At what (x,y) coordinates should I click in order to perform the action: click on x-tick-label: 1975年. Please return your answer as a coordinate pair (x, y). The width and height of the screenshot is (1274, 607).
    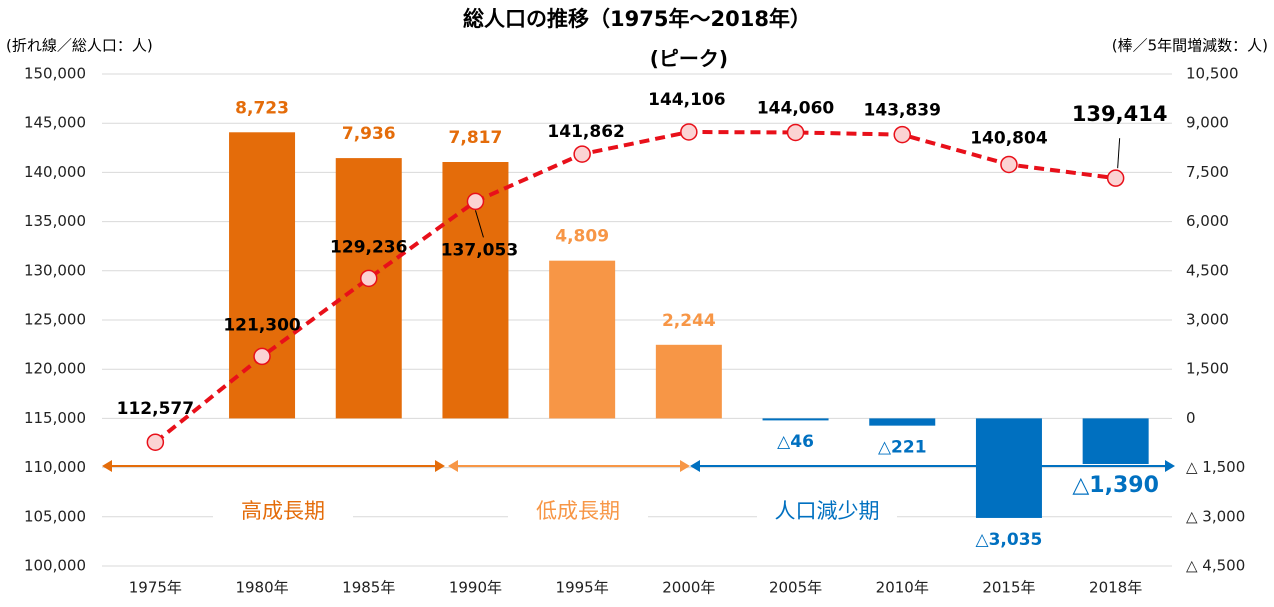
    Looking at the image, I should click on (155, 588).